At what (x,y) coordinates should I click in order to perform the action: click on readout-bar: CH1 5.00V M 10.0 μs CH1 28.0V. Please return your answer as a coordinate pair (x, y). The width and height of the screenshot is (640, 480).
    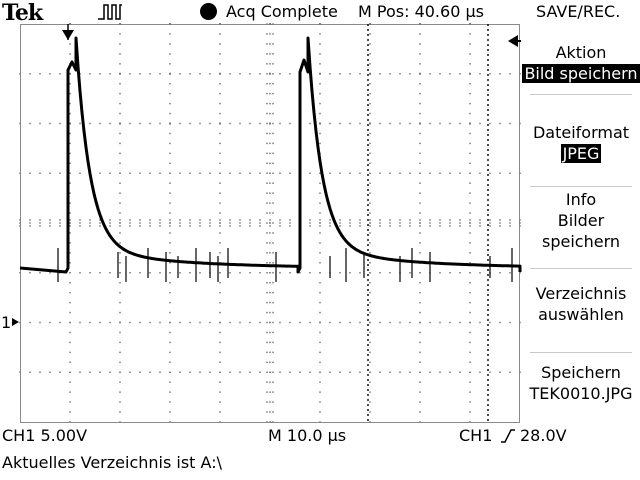
    Looking at the image, I should click on (320, 437).